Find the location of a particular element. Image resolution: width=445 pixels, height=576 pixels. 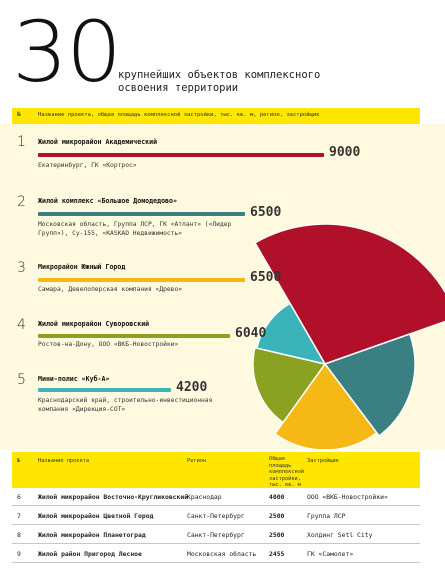

row-region: Московская область is located at coordinates (222, 554).